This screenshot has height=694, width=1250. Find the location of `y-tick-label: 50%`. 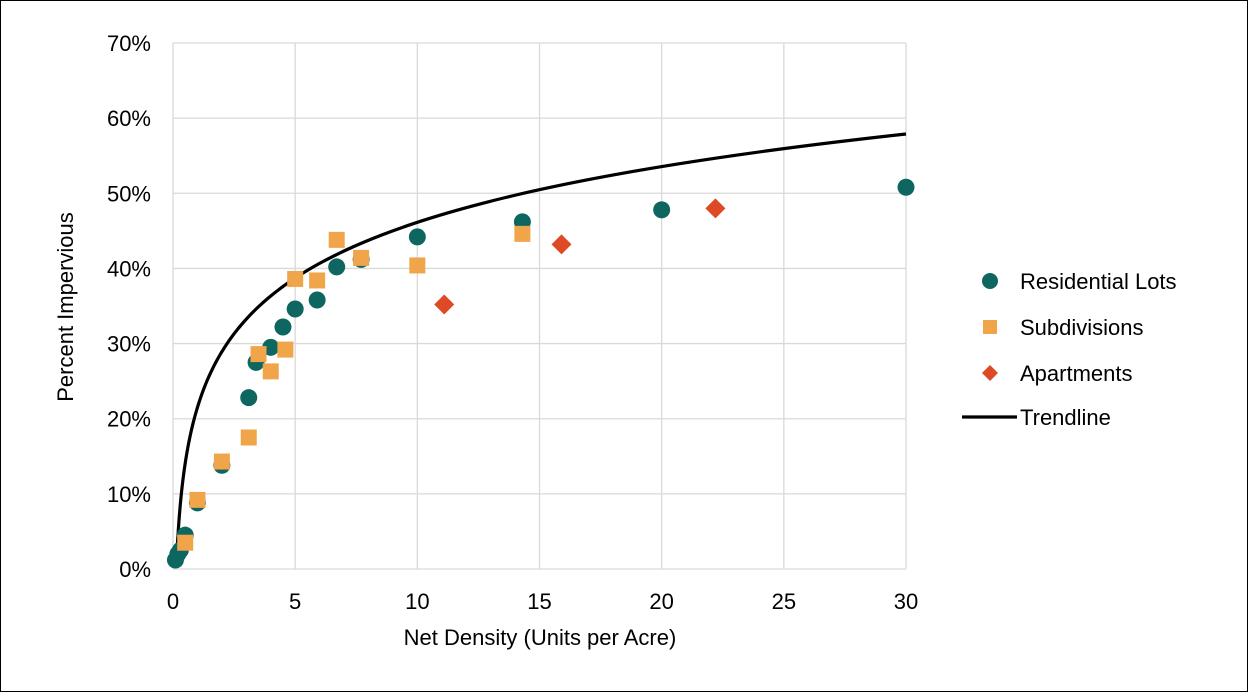

y-tick-label: 50% is located at coordinates (129, 193).